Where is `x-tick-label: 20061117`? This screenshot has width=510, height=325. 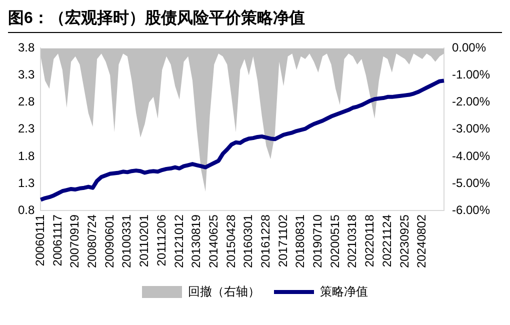
x-tick-label: 20061117 is located at coordinates (57, 240).